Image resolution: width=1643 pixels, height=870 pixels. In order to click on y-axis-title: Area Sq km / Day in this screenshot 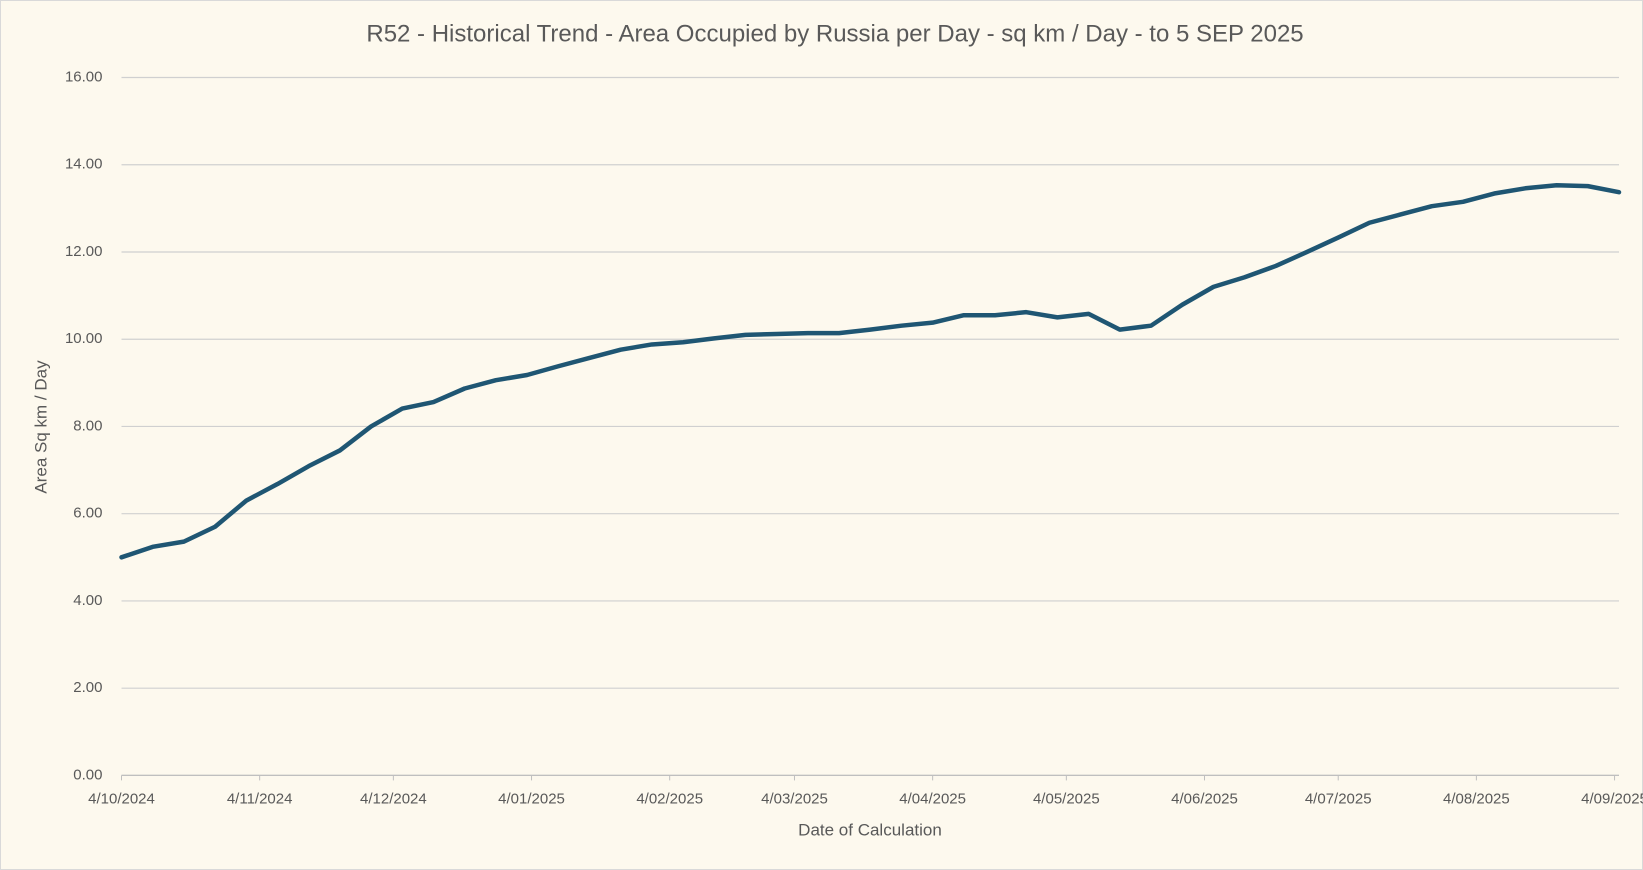, I will do `click(40, 427)`.